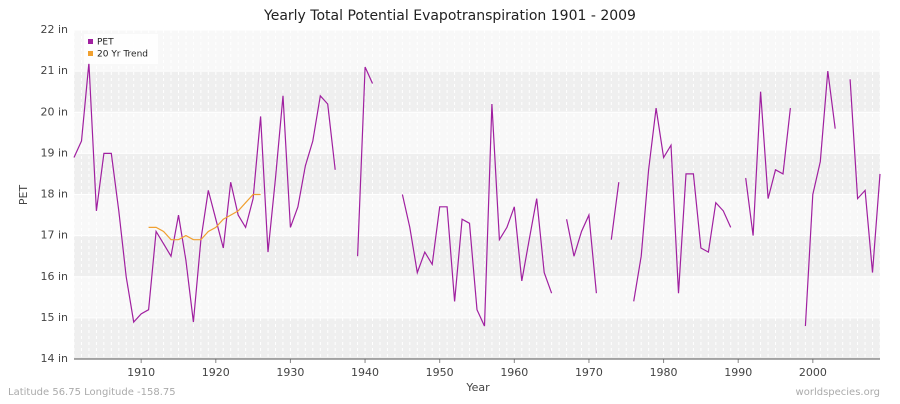  Describe the element at coordinates (813, 372) in the screenshot. I see `x-tick-label: 2000` at that location.